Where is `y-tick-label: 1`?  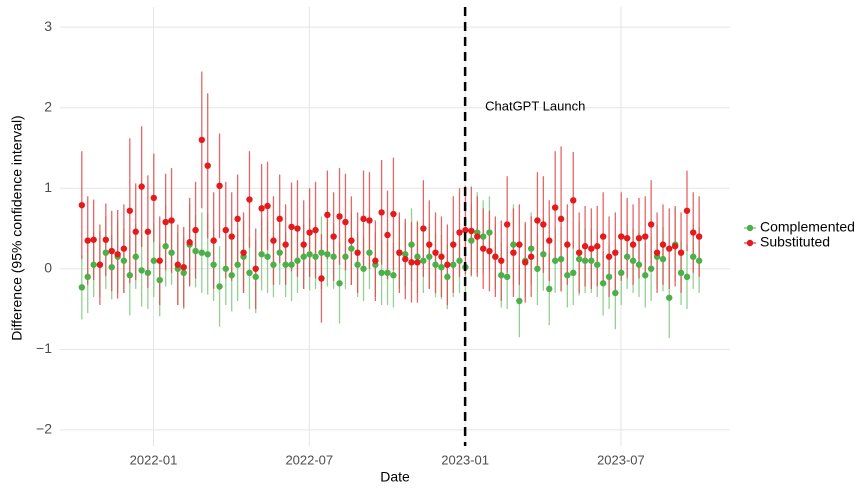 y-tick-label: 1 is located at coordinates (48, 187).